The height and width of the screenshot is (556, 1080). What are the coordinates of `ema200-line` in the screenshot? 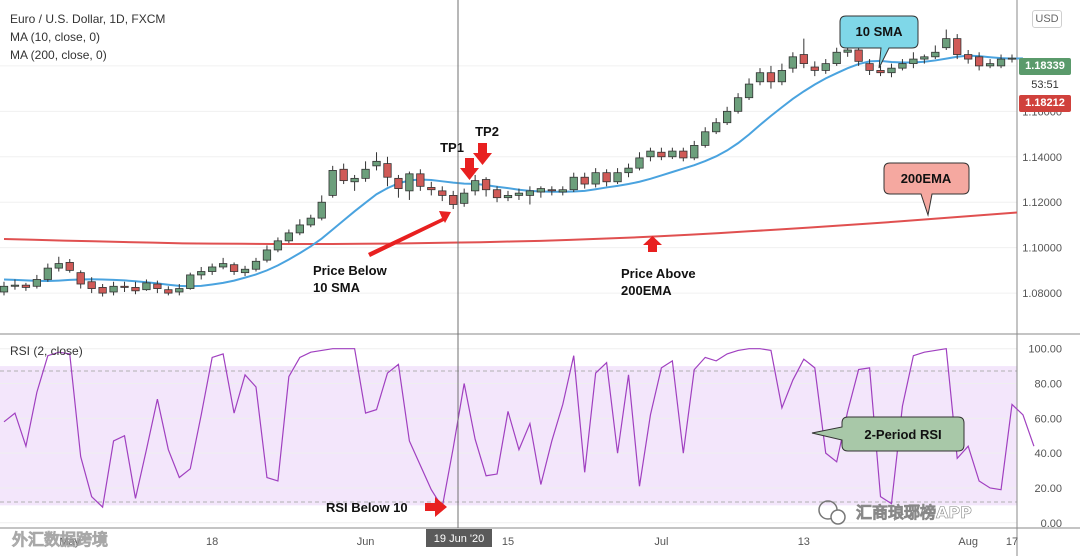 It's located at (510, 228).